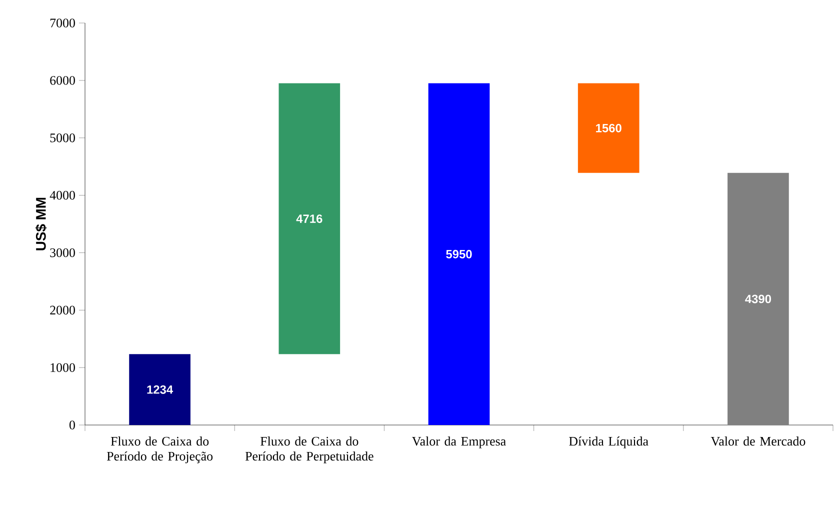 The image size is (835, 506). I want to click on x-tick-label: Dívida Líquida, so click(608, 442).